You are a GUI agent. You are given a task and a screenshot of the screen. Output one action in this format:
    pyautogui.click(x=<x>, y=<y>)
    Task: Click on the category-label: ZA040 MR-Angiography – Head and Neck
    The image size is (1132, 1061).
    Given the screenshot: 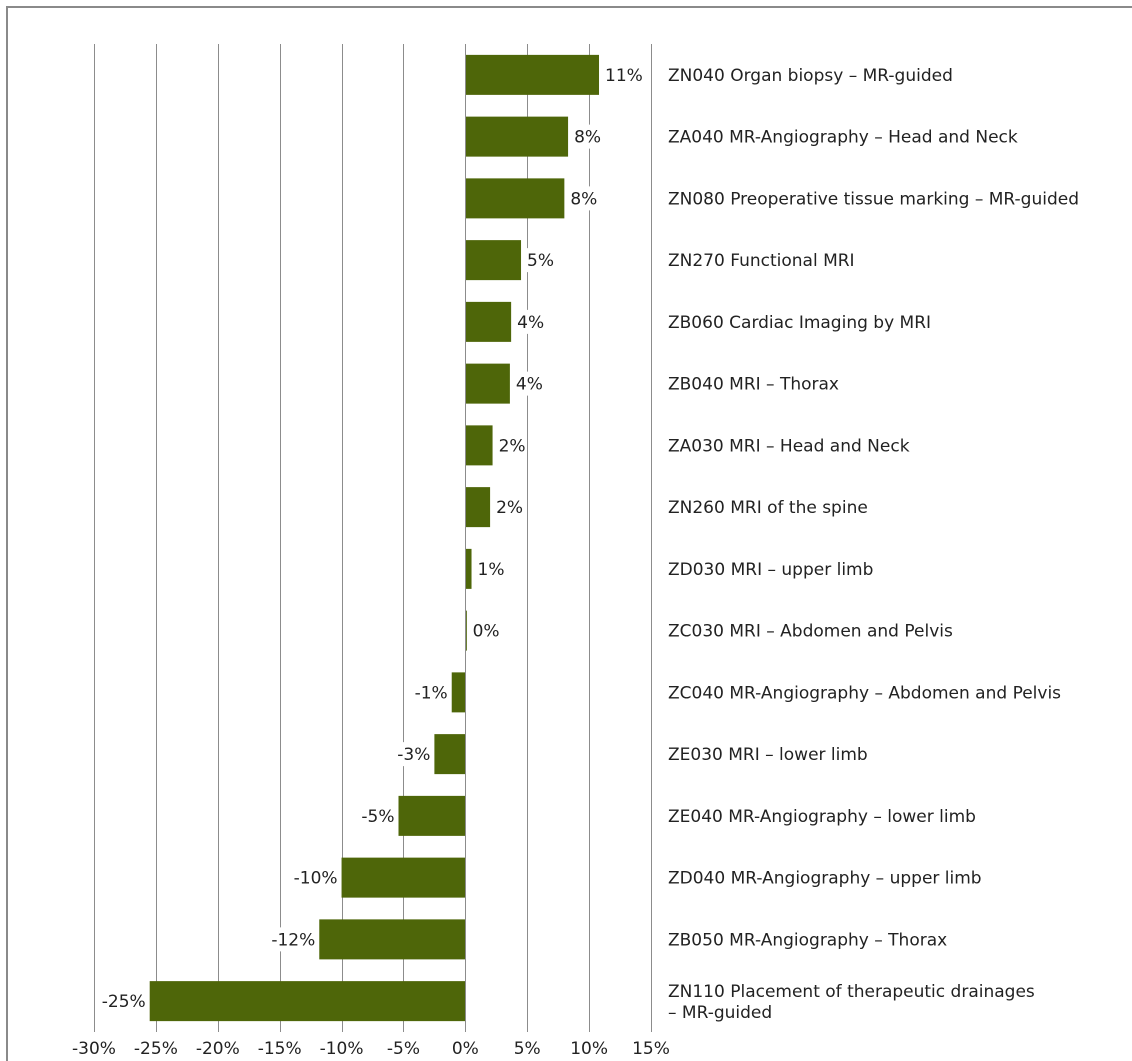 What is the action you would take?
    pyautogui.click(x=843, y=138)
    